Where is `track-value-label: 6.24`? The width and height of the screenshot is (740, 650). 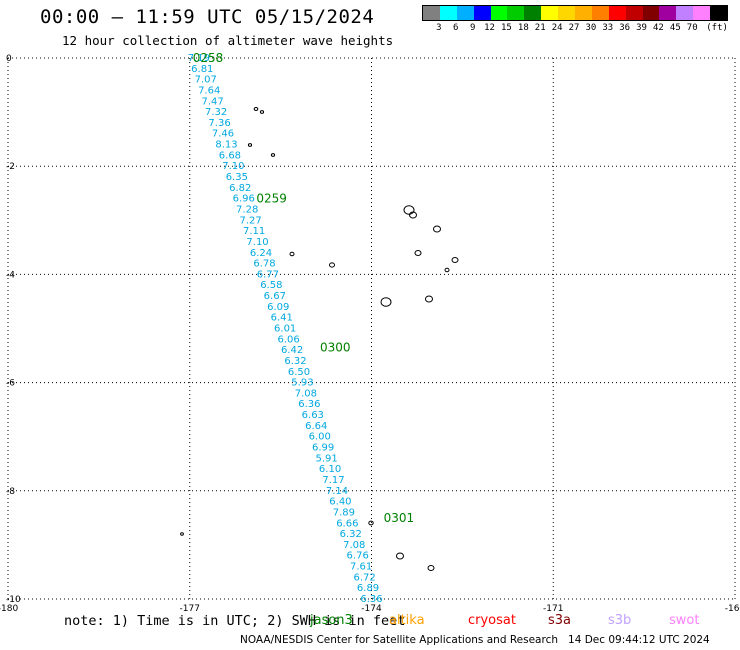
track-value-label: 6.24 is located at coordinates (261, 253).